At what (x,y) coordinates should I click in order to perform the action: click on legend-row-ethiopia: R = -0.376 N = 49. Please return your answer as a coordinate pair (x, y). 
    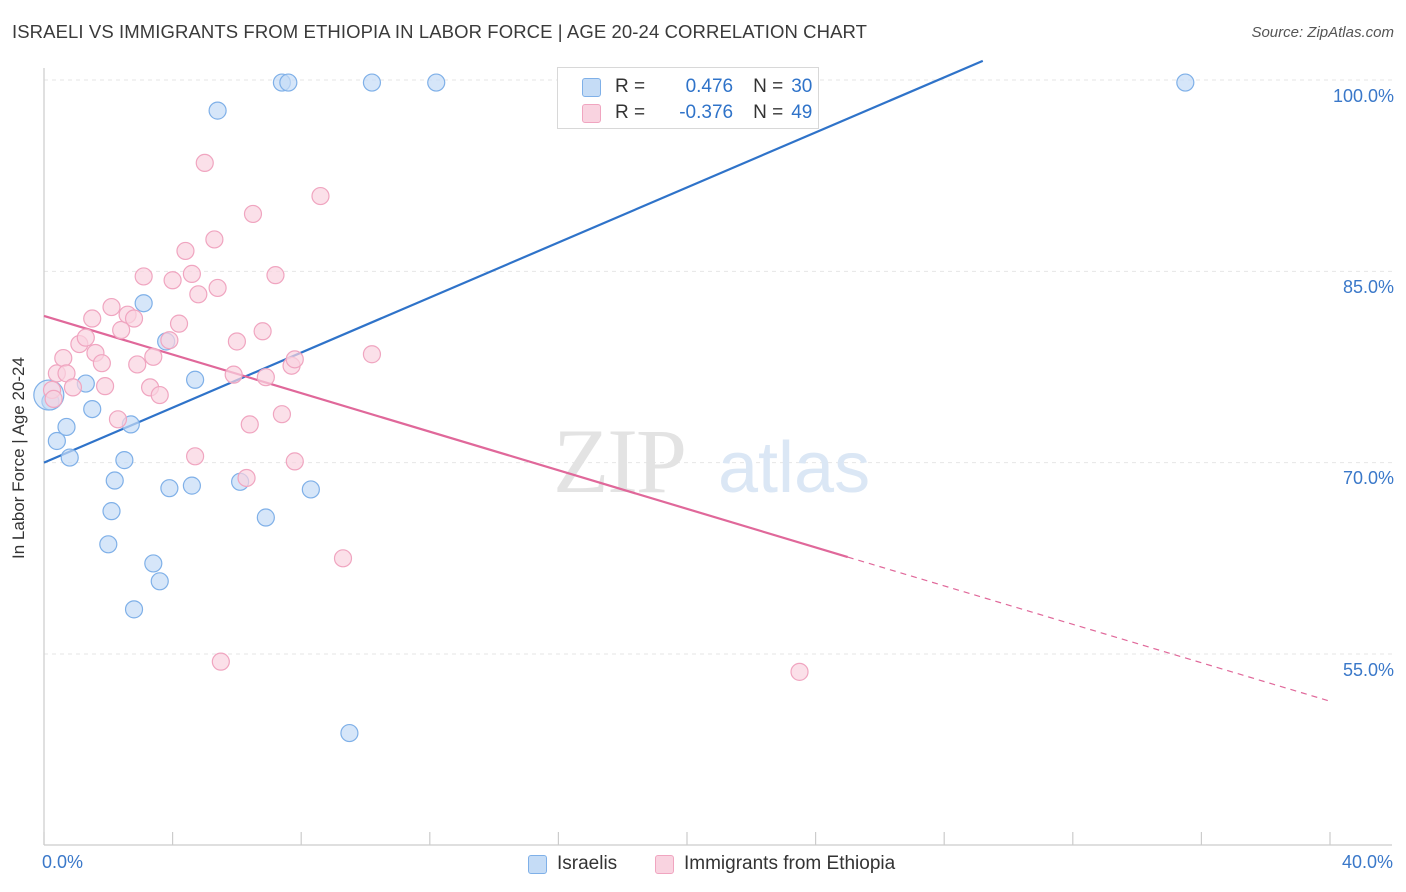
    Looking at the image, I should click on (697, 113).